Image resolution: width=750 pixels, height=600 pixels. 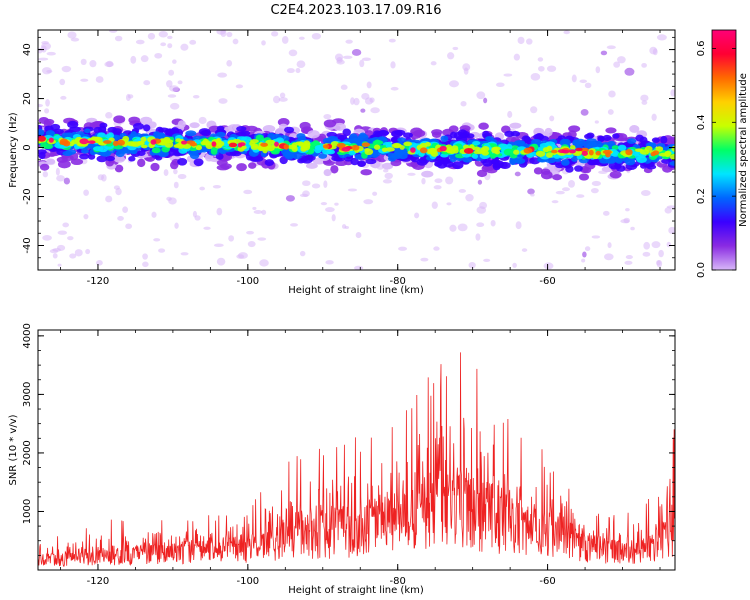 I want to click on x-tick-label: -80, so click(x=398, y=581).